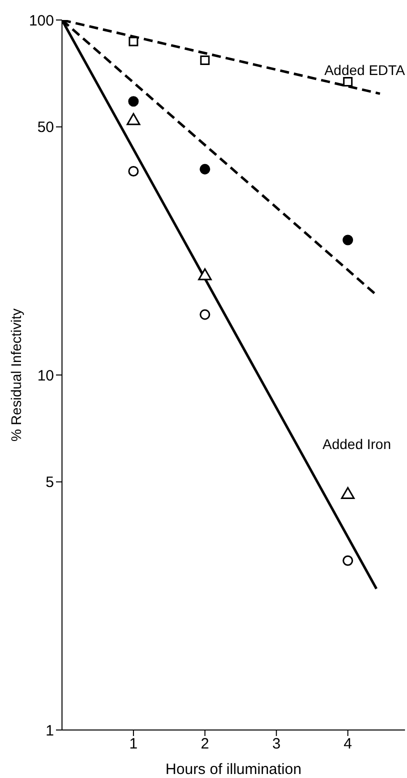 This screenshot has height=778, width=407. I want to click on y-tick-label: 10, so click(45, 375).